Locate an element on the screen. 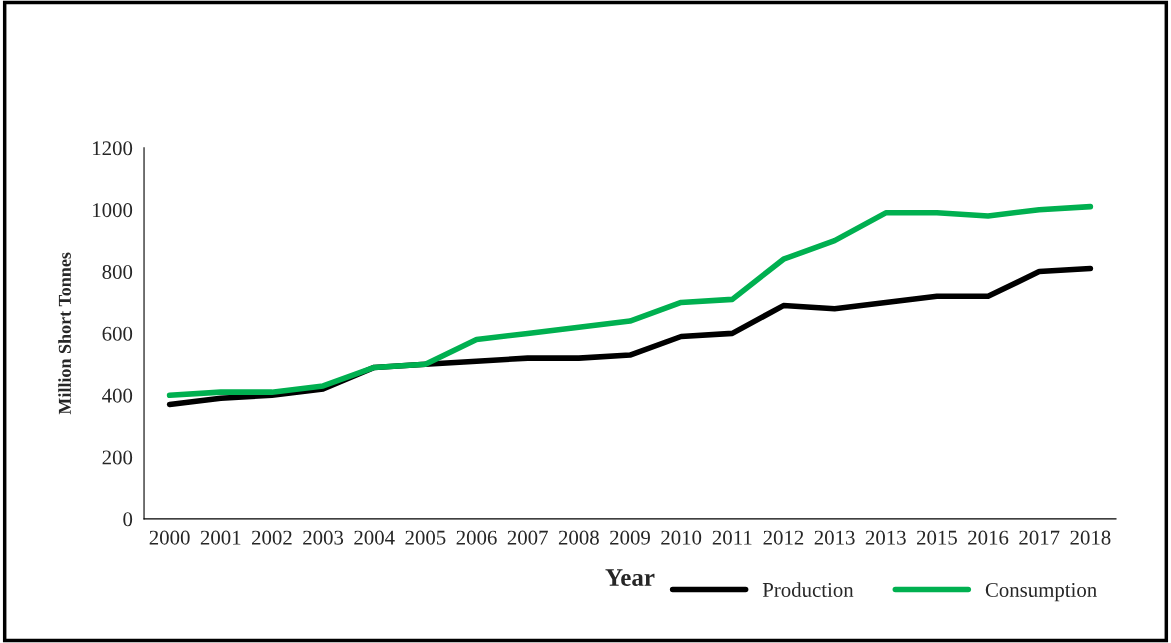 The width and height of the screenshot is (1171, 643). y-tick-label: 0 is located at coordinates (128, 519).